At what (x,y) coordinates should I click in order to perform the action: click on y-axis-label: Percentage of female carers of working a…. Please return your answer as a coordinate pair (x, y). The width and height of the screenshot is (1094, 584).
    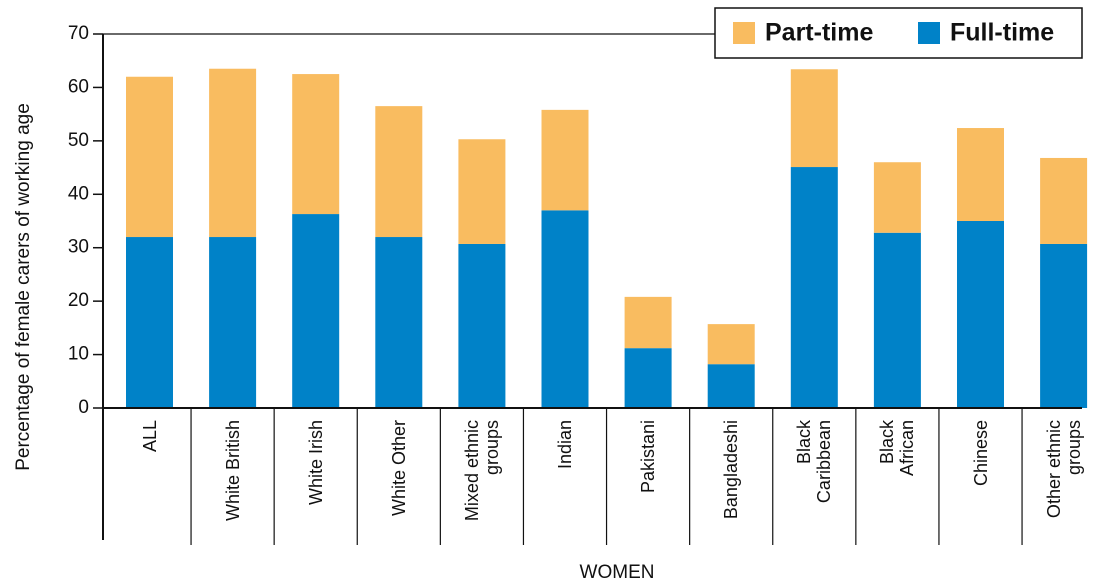
    Looking at the image, I should click on (23, 287).